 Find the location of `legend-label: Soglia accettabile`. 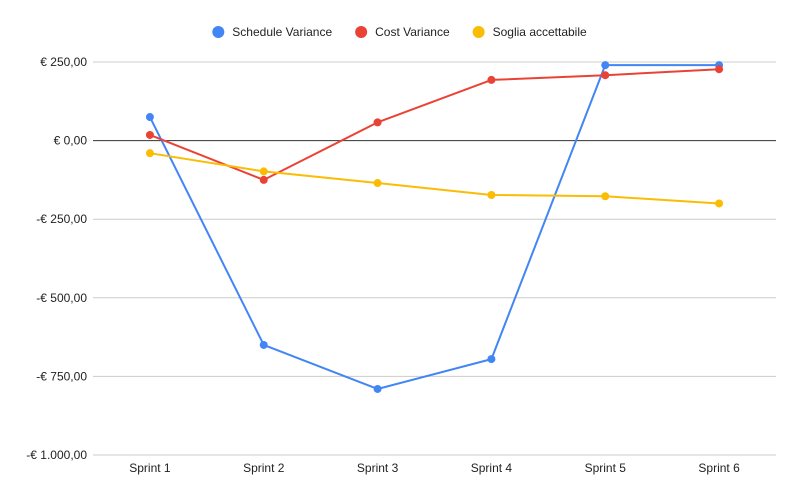

legend-label: Soglia accettabile is located at coordinates (540, 32).